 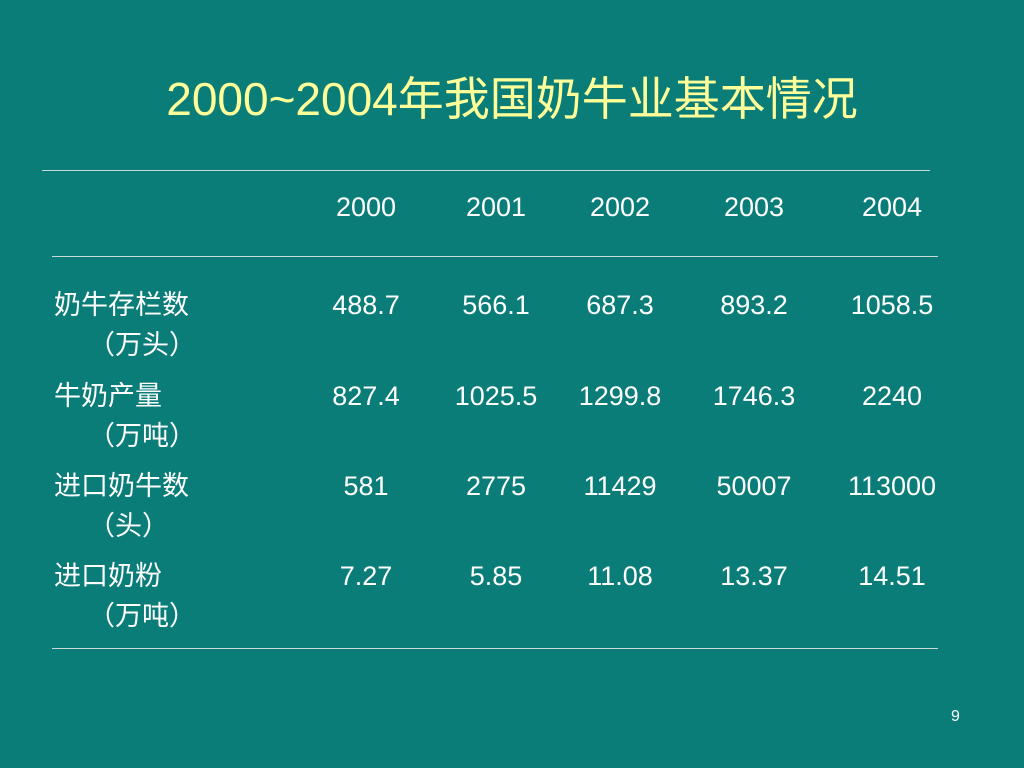 What do you see at coordinates (366, 305) in the screenshot?
I see `cell-value: 488.7` at bounding box center [366, 305].